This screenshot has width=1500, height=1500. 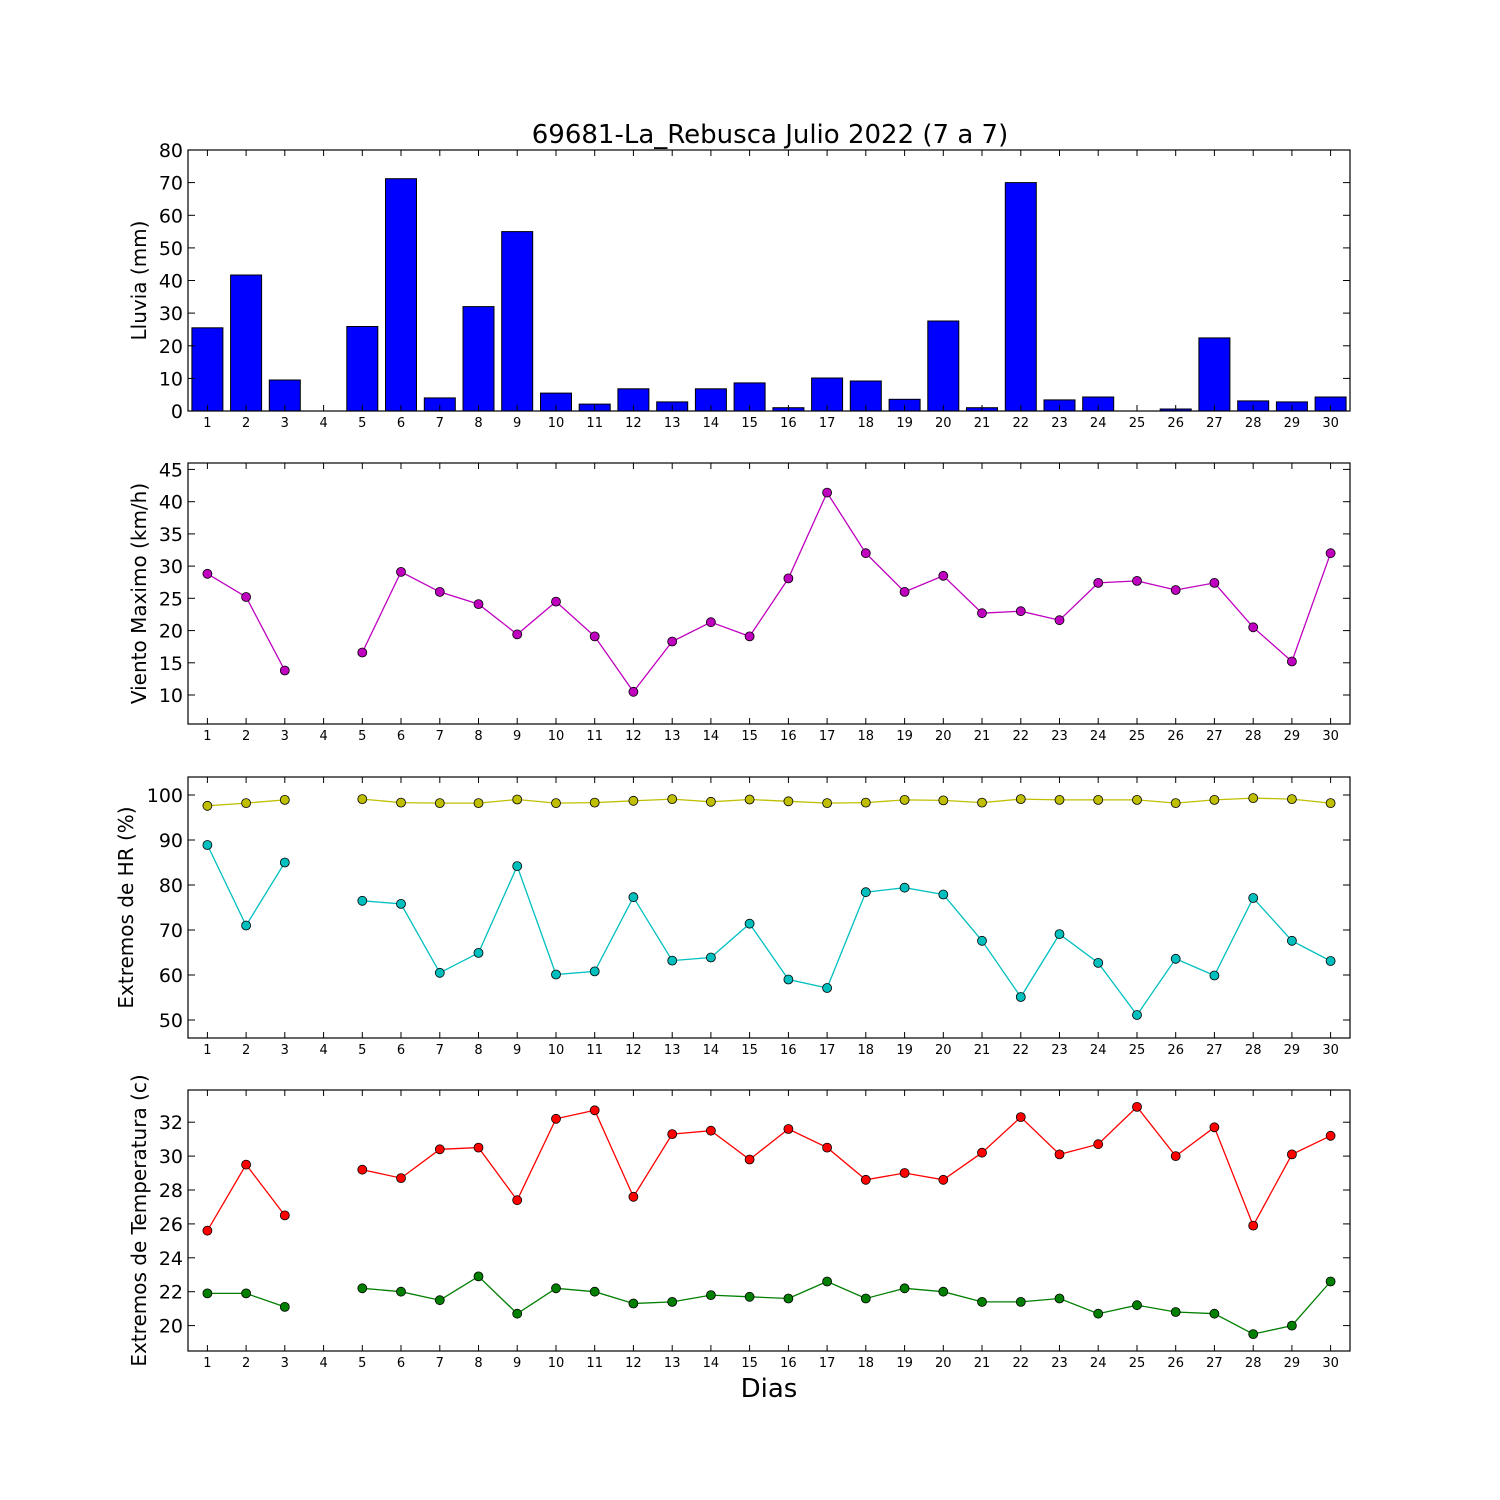 What do you see at coordinates (1175, 1363) in the screenshot?
I see `temperature-xtick-label: 26` at bounding box center [1175, 1363].